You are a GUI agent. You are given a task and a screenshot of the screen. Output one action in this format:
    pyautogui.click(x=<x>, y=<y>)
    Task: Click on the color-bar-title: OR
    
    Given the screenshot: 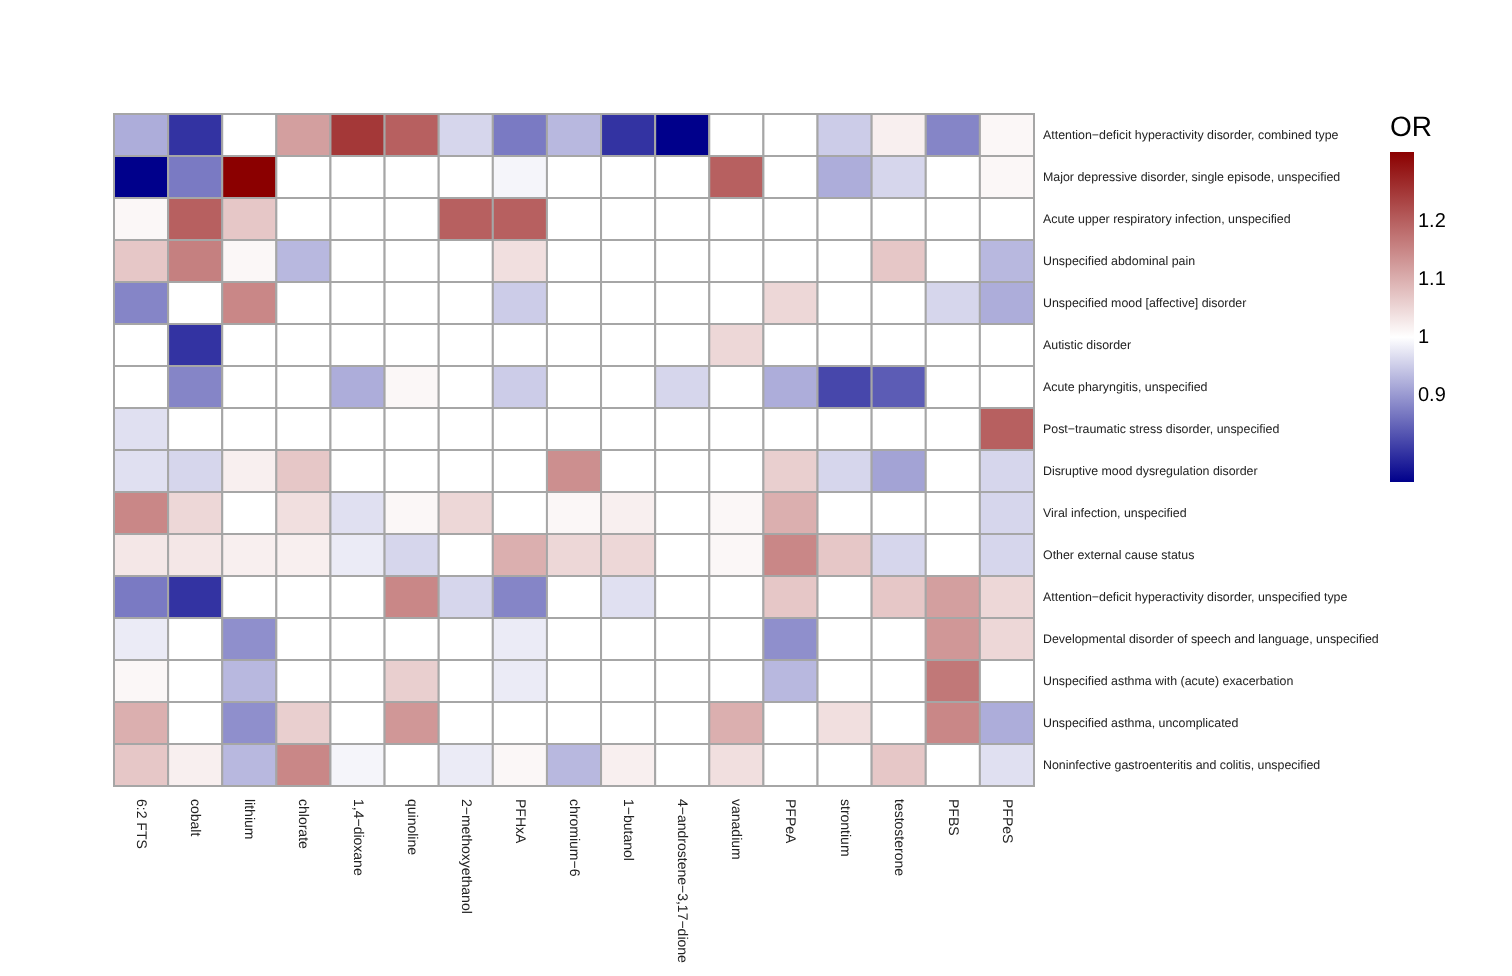 What is the action you would take?
    pyautogui.click(x=1411, y=126)
    